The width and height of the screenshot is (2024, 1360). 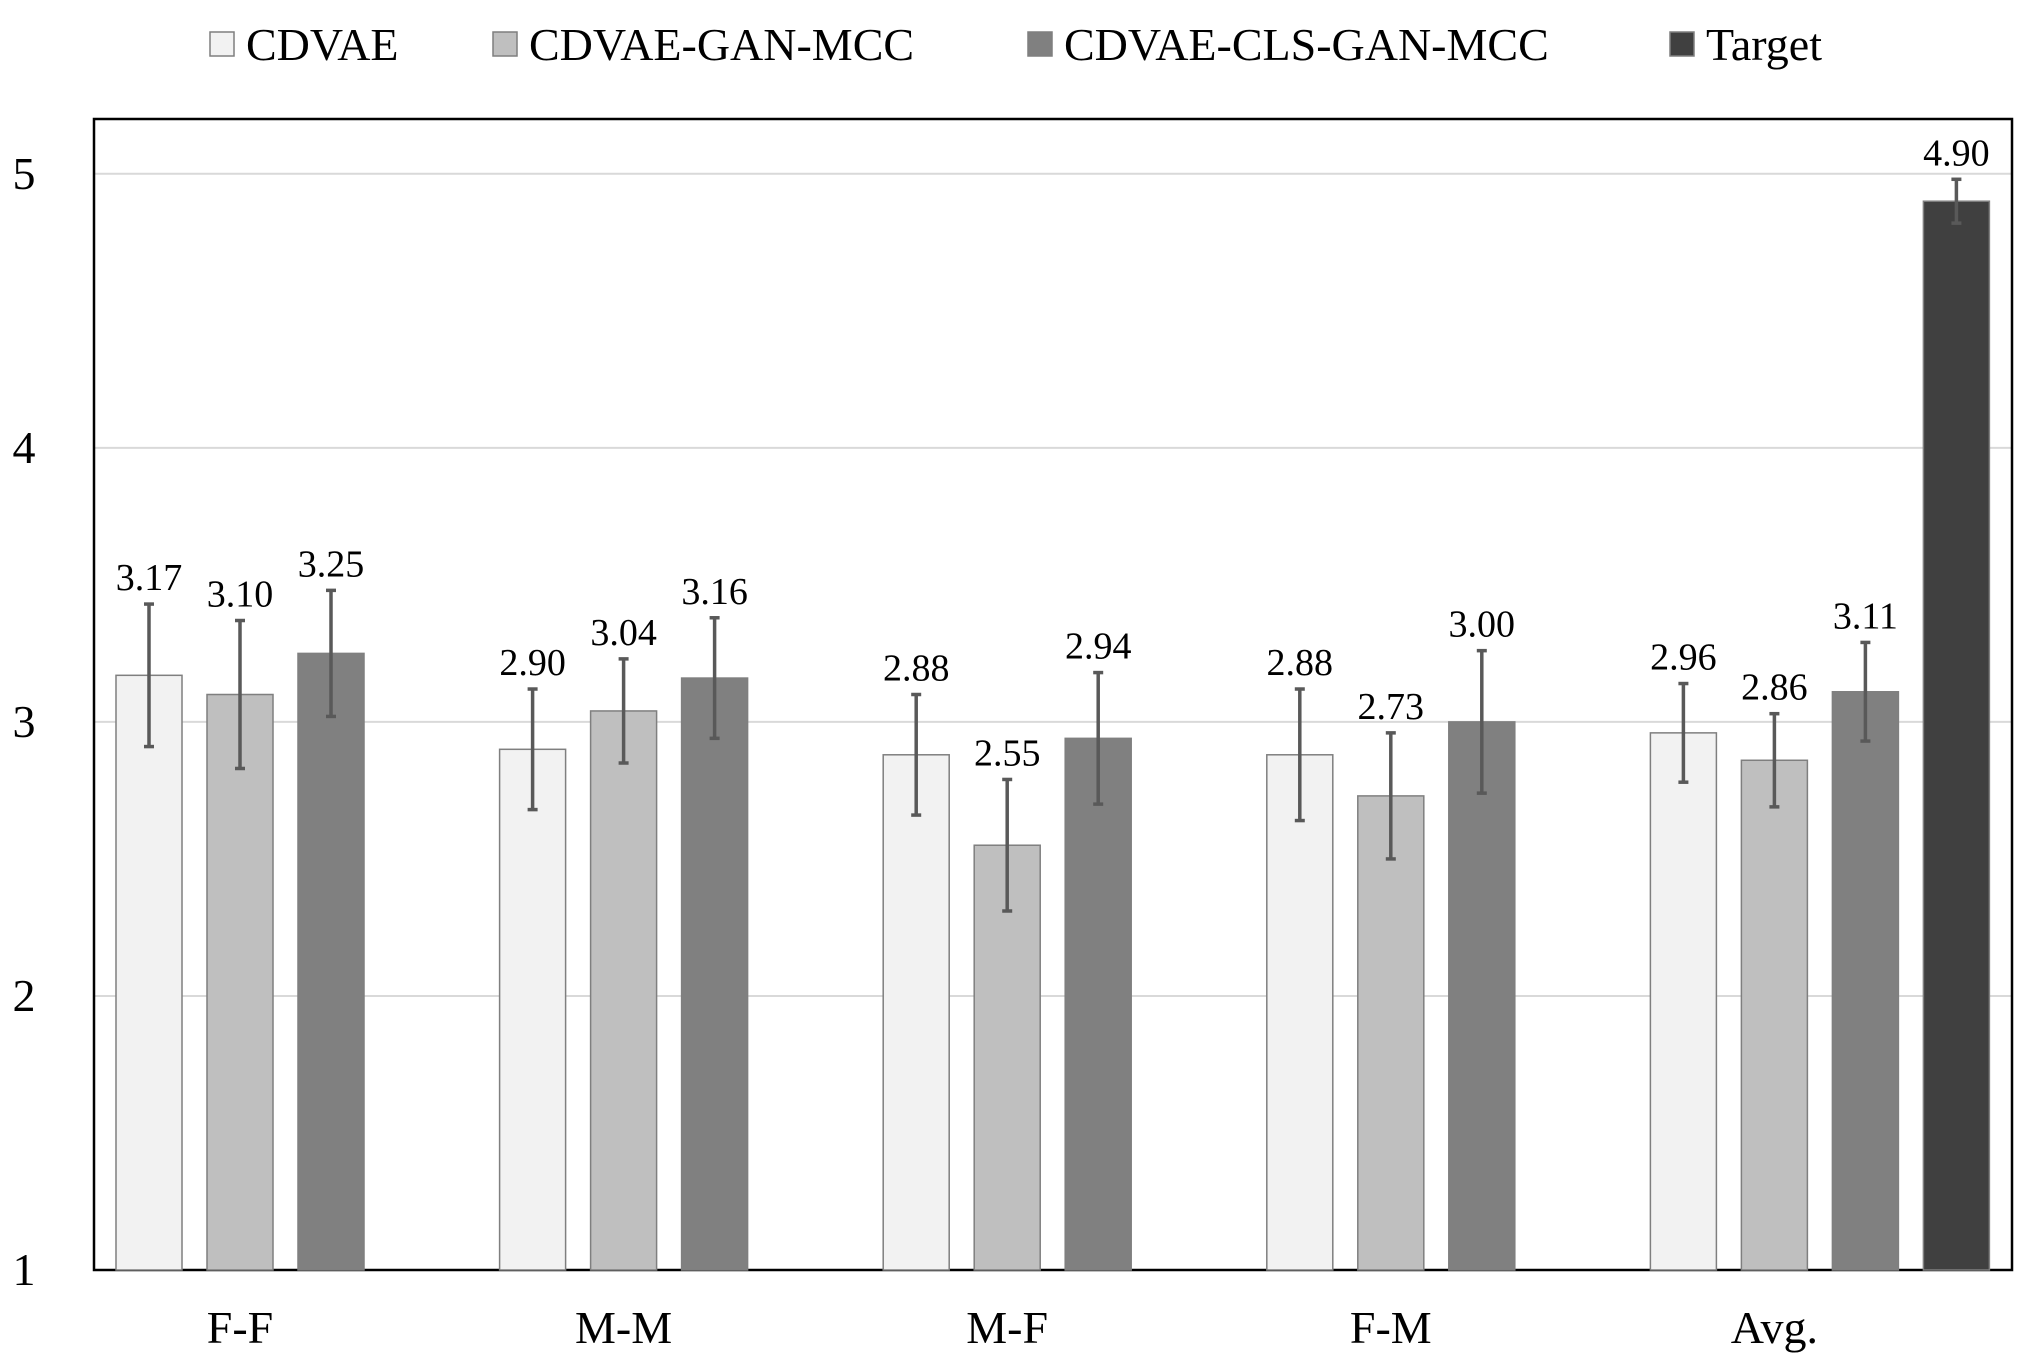 I want to click on data-label: 3.00, so click(x=1482, y=625).